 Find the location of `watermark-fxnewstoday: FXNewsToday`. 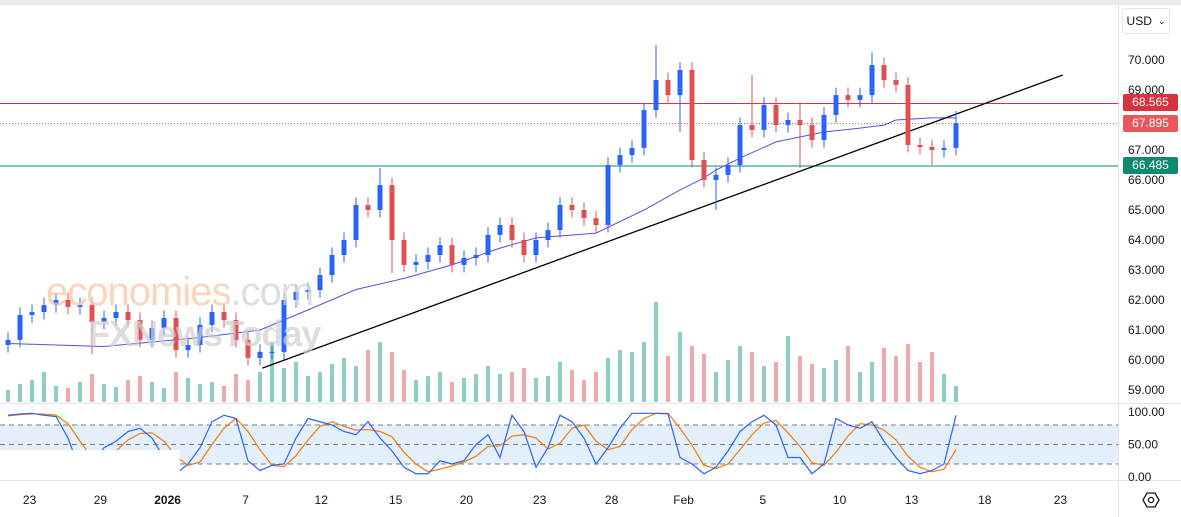

watermark-fxnewstoday: FXNewsToday is located at coordinates (204, 333).